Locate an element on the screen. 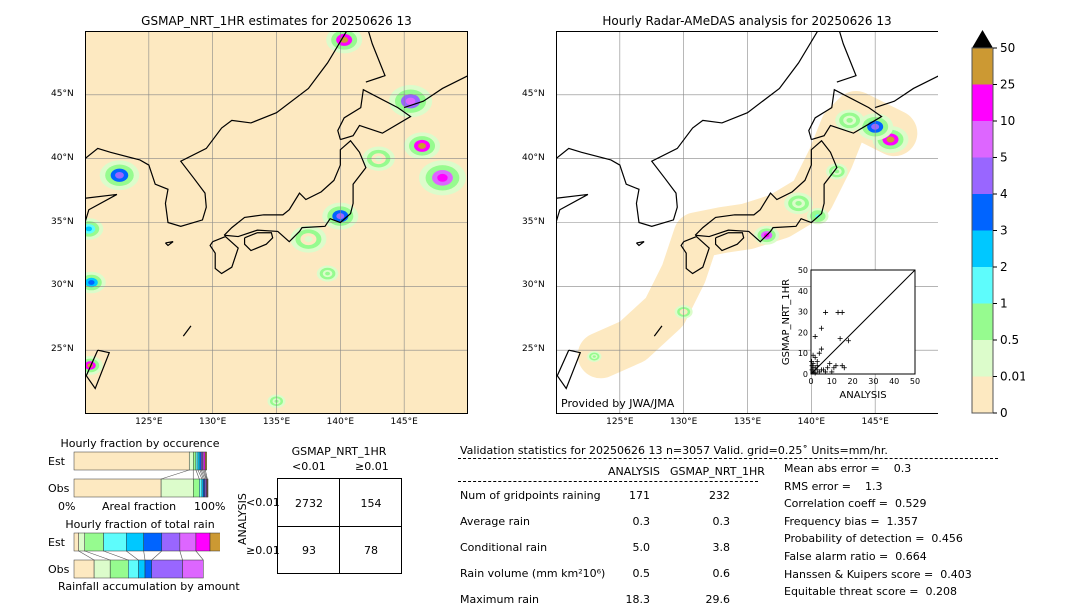 This screenshot has width=1080, height=612. stat-analysis: 171 is located at coordinates (639, 495).